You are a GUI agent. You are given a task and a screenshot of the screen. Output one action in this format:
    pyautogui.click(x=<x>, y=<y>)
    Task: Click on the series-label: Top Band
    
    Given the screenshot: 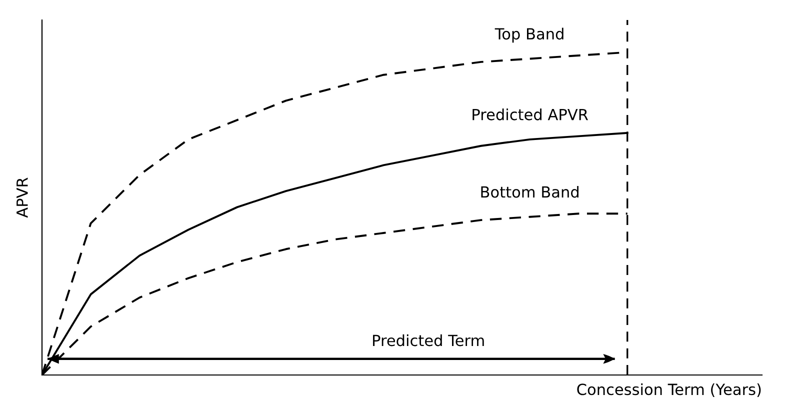 What is the action you would take?
    pyautogui.click(x=529, y=35)
    